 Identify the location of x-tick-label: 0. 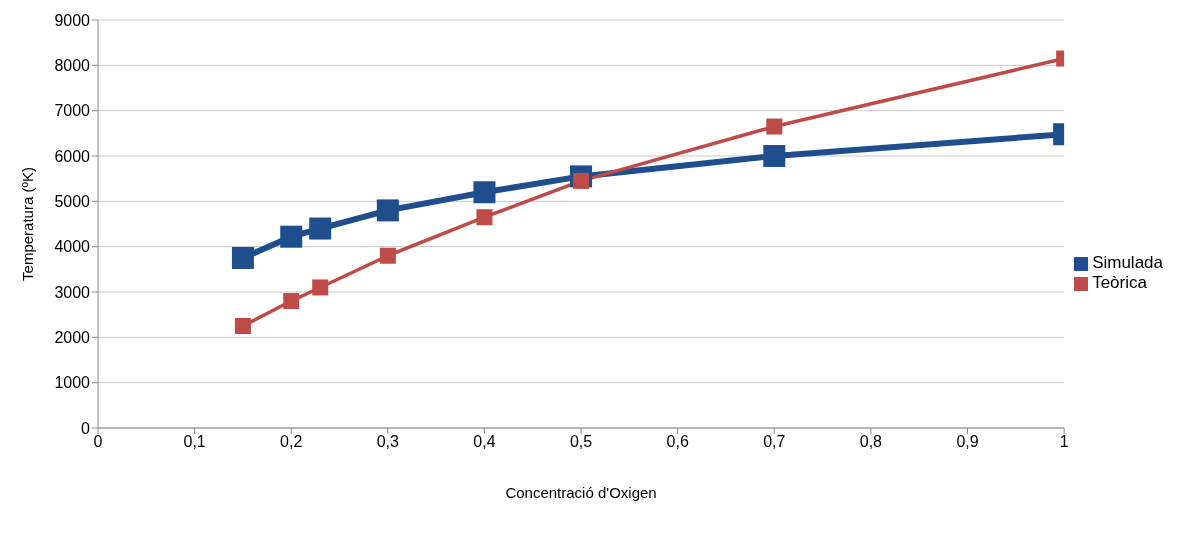
(98, 442).